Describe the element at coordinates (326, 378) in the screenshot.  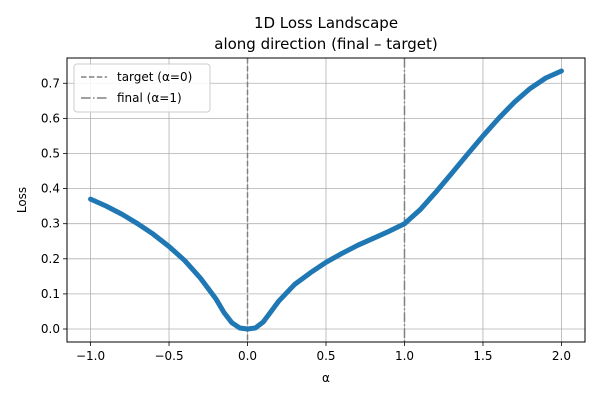
I see `x-axis-label: α` at that location.